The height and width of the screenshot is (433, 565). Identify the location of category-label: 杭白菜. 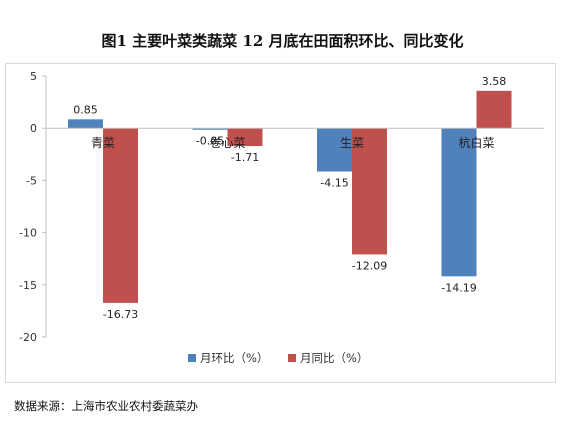
(476, 142).